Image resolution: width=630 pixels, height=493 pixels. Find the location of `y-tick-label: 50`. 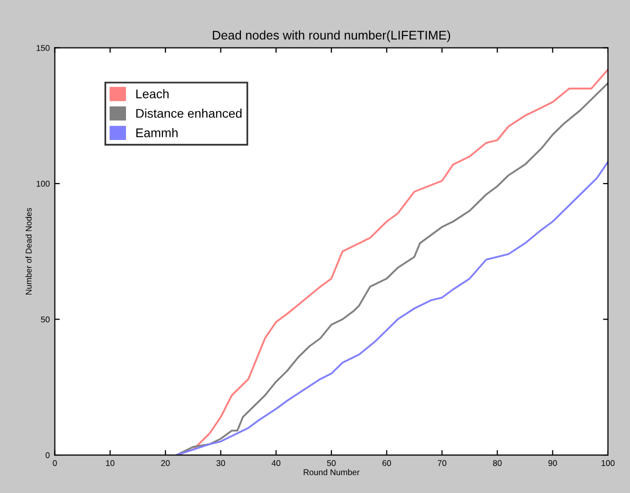

y-tick-label: 50 is located at coordinates (45, 319).